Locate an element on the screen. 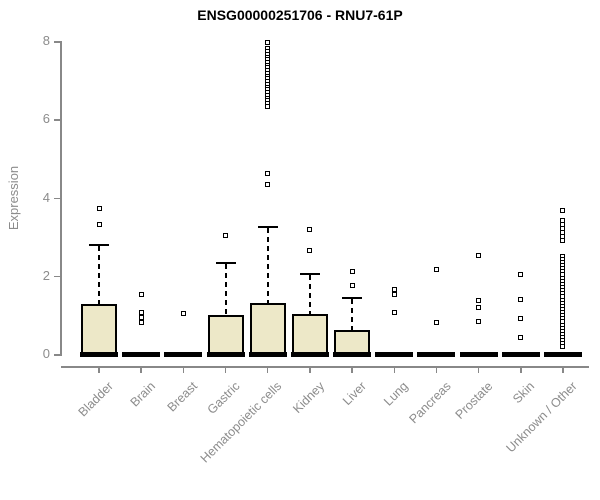  chart-title: ENSG00000251706 - RNU7-61P is located at coordinates (300, 15).